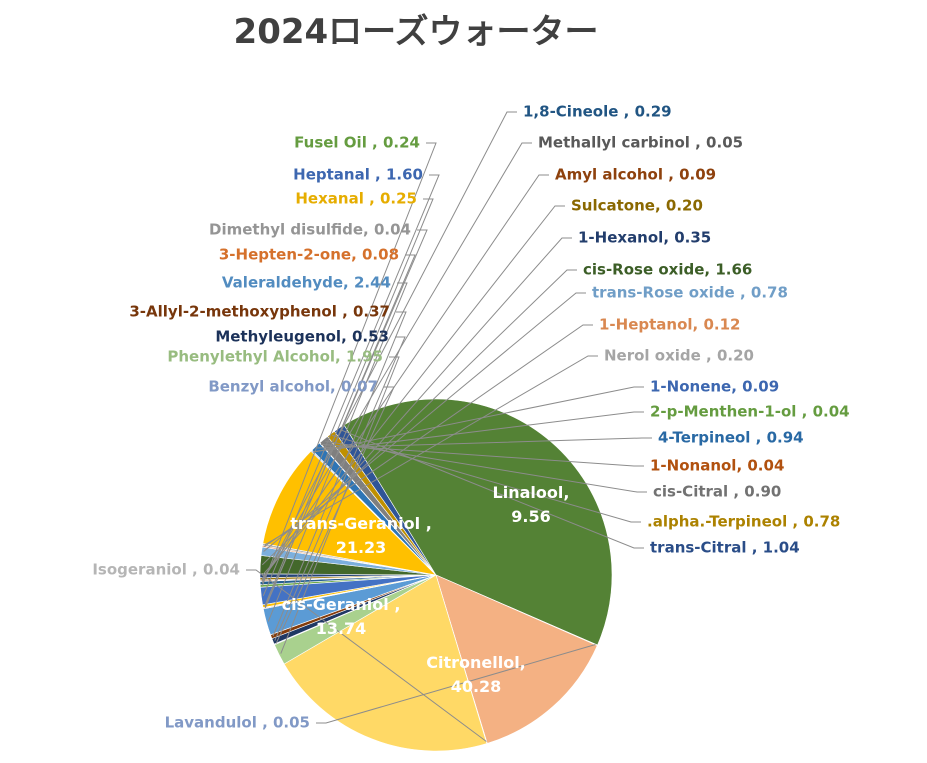 The image size is (927, 763). What do you see at coordinates (310, 230) in the screenshot?
I see `data-label-dimethyl-disulfide: Dimethyl disulfide, 0.04` at bounding box center [310, 230].